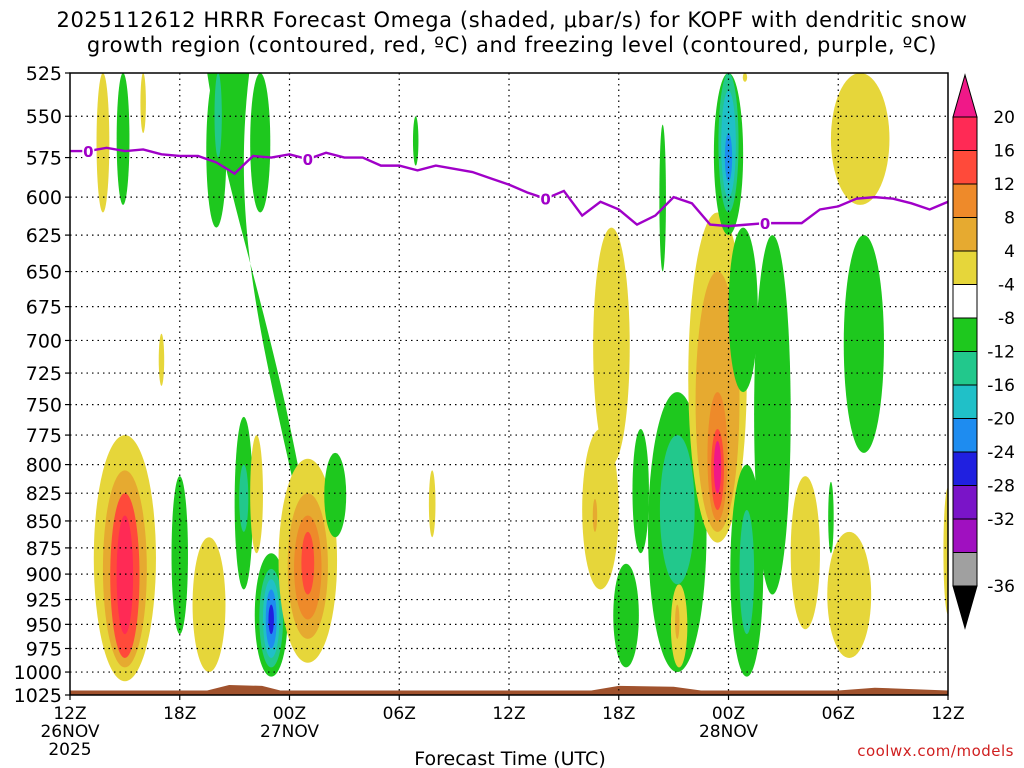 The height and width of the screenshot is (768, 1024). What do you see at coordinates (965, 607) in the screenshot?
I see `colorbar-bottom-arrow` at bounding box center [965, 607].